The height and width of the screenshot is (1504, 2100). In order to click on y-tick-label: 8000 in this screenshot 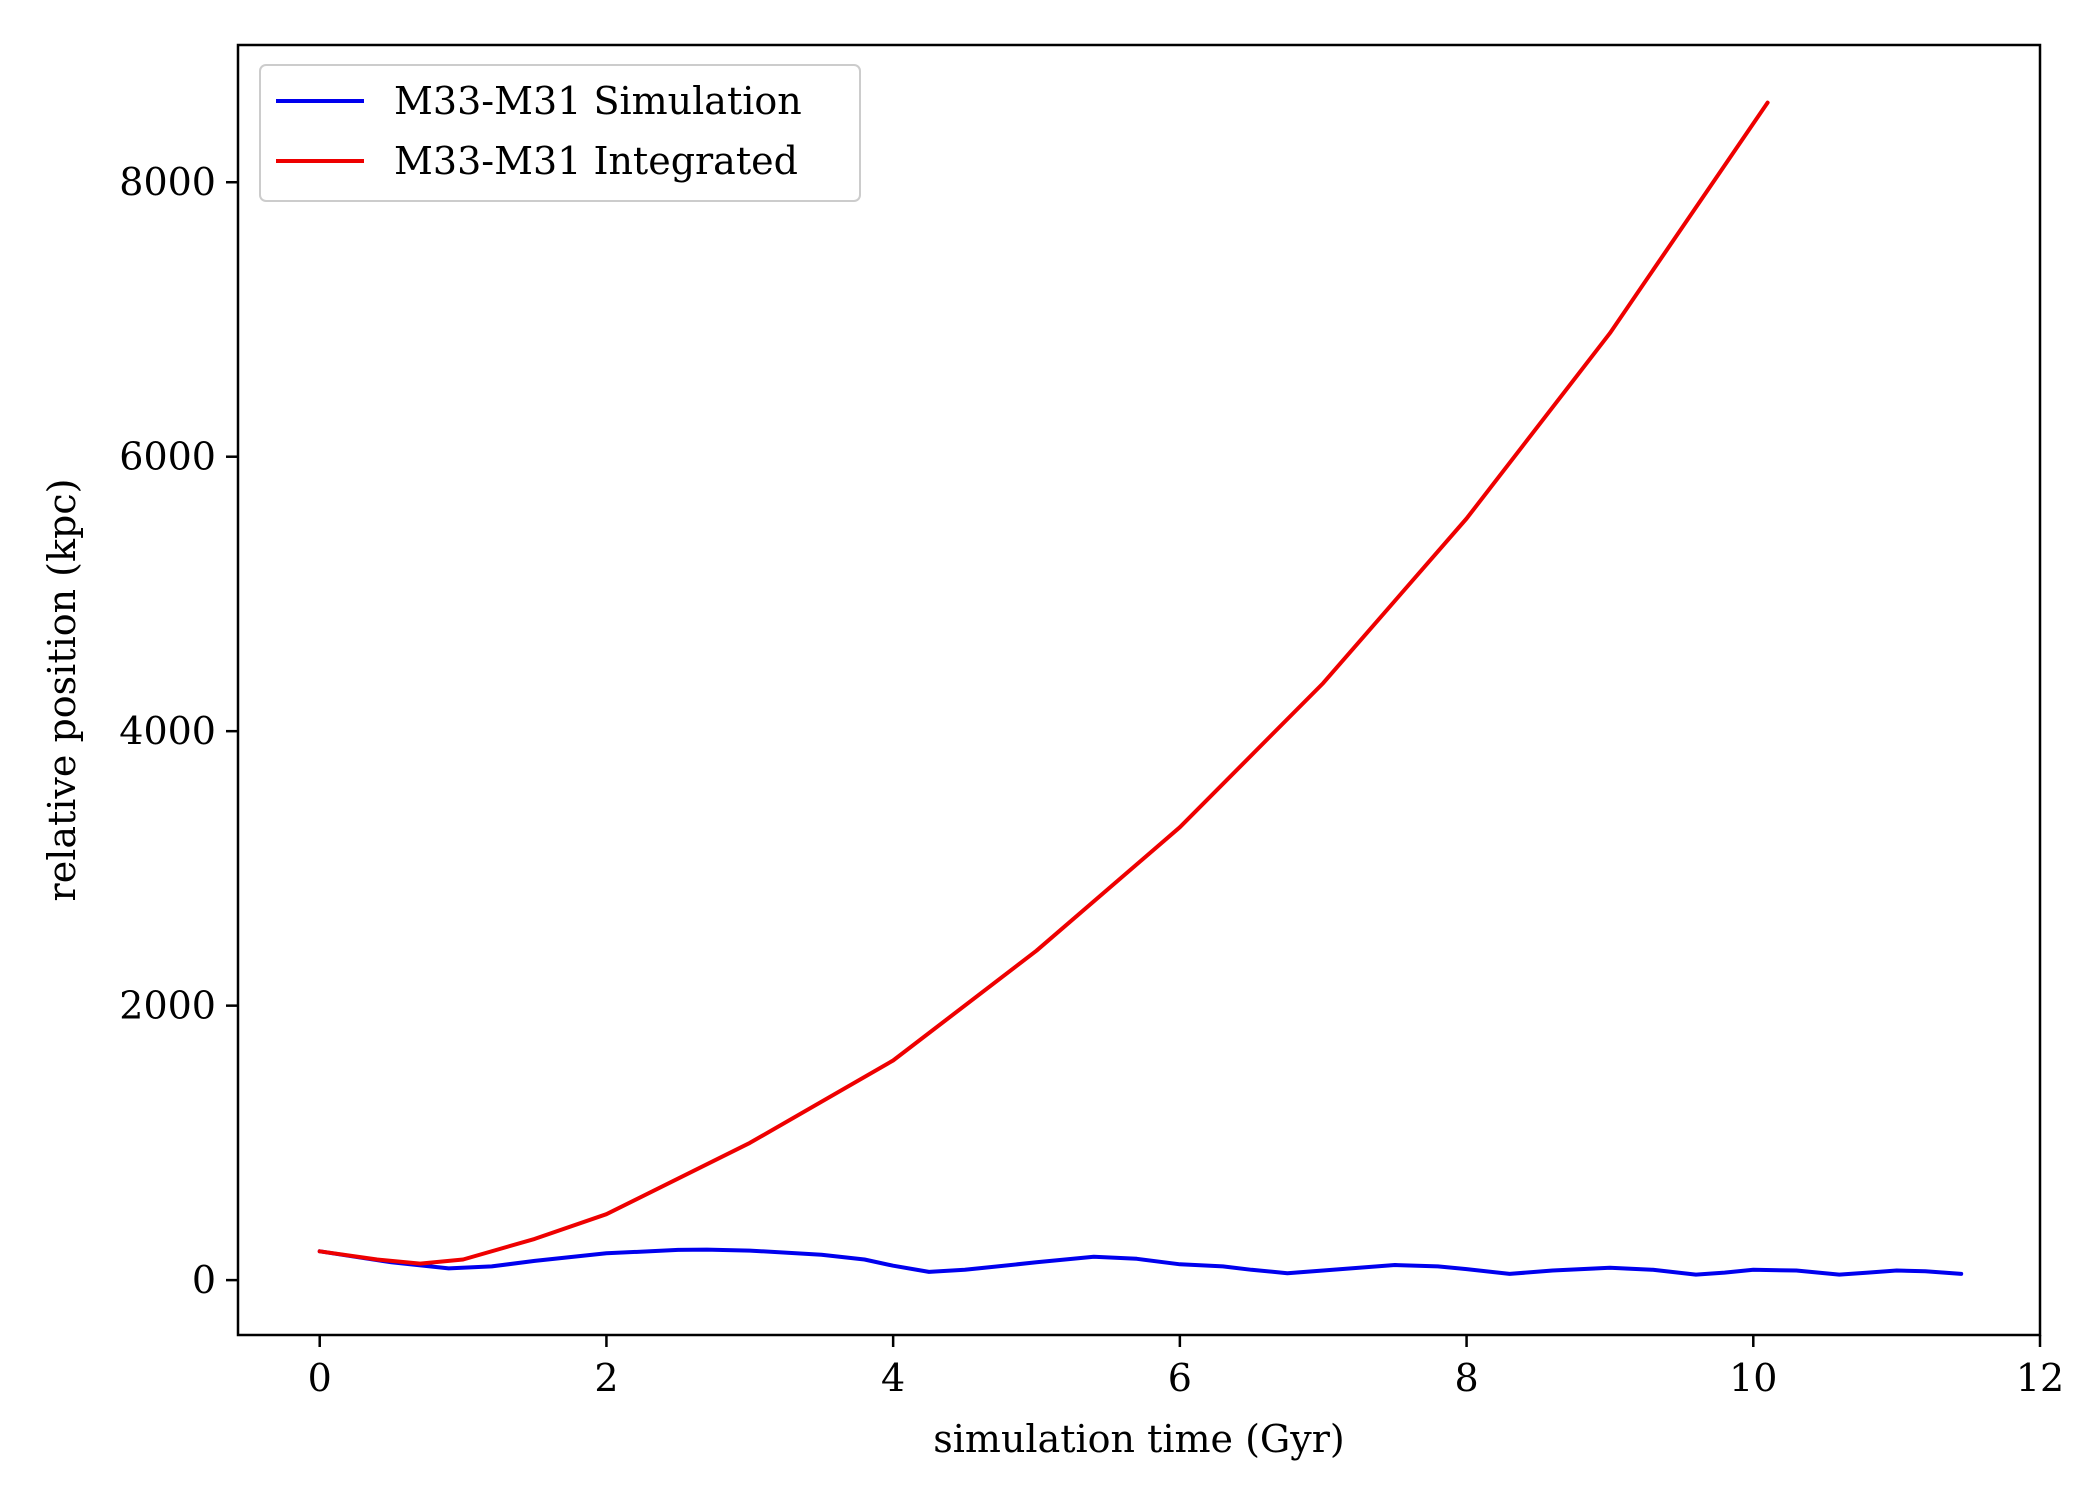, I will do `click(167, 182)`.